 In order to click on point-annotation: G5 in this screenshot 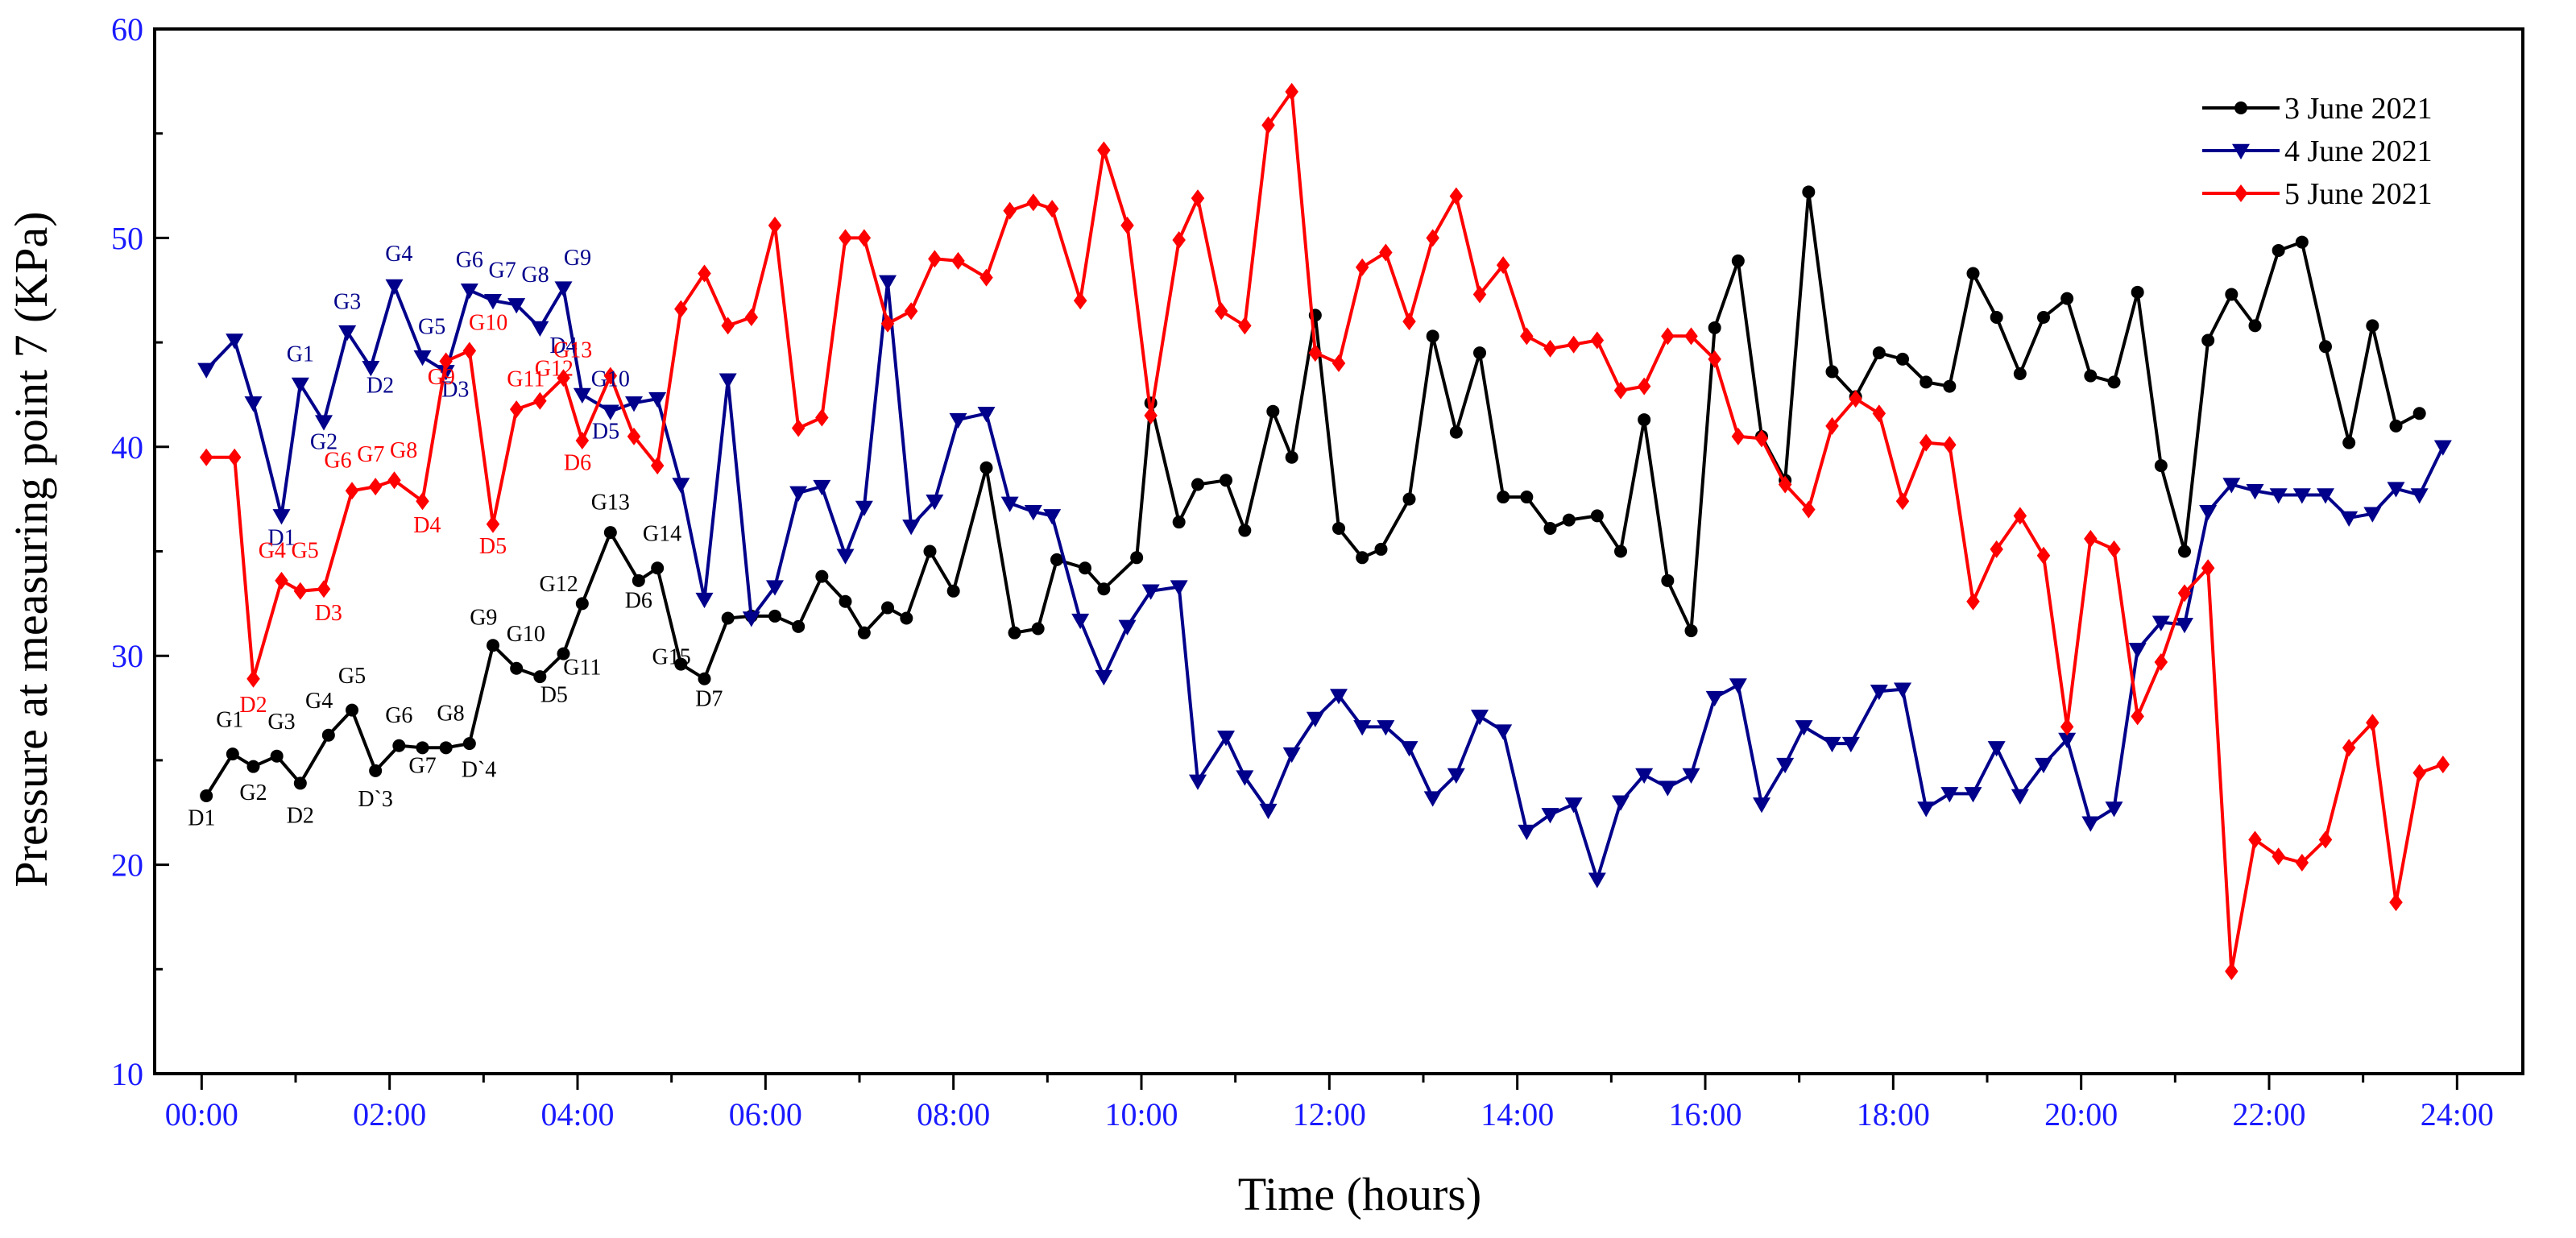, I will do `click(352, 676)`.